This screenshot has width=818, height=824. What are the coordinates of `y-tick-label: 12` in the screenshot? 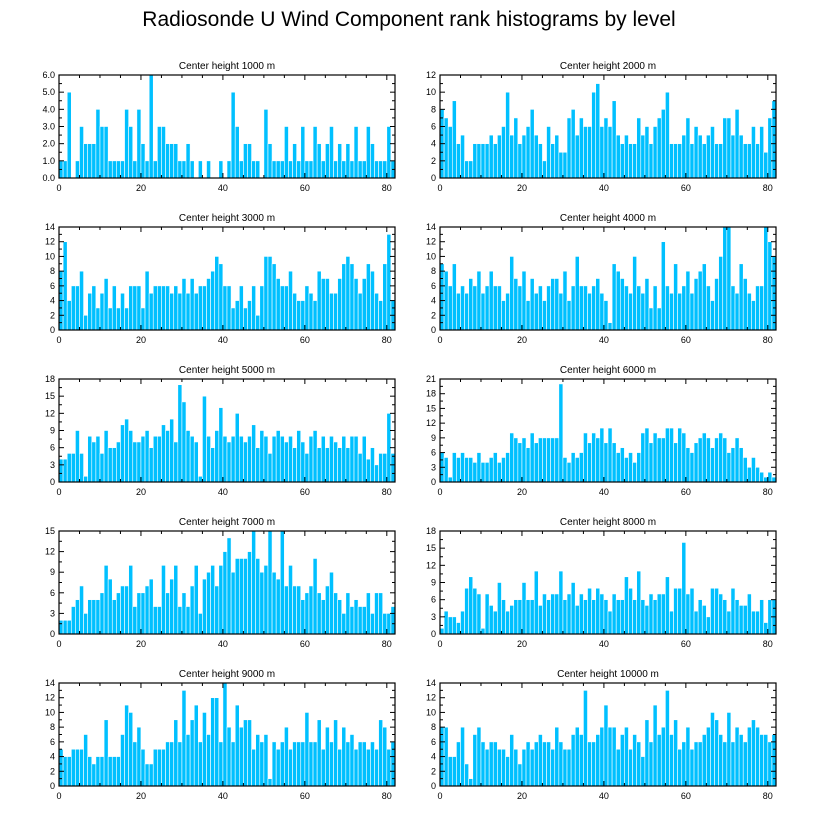 It's located at (50, 413).